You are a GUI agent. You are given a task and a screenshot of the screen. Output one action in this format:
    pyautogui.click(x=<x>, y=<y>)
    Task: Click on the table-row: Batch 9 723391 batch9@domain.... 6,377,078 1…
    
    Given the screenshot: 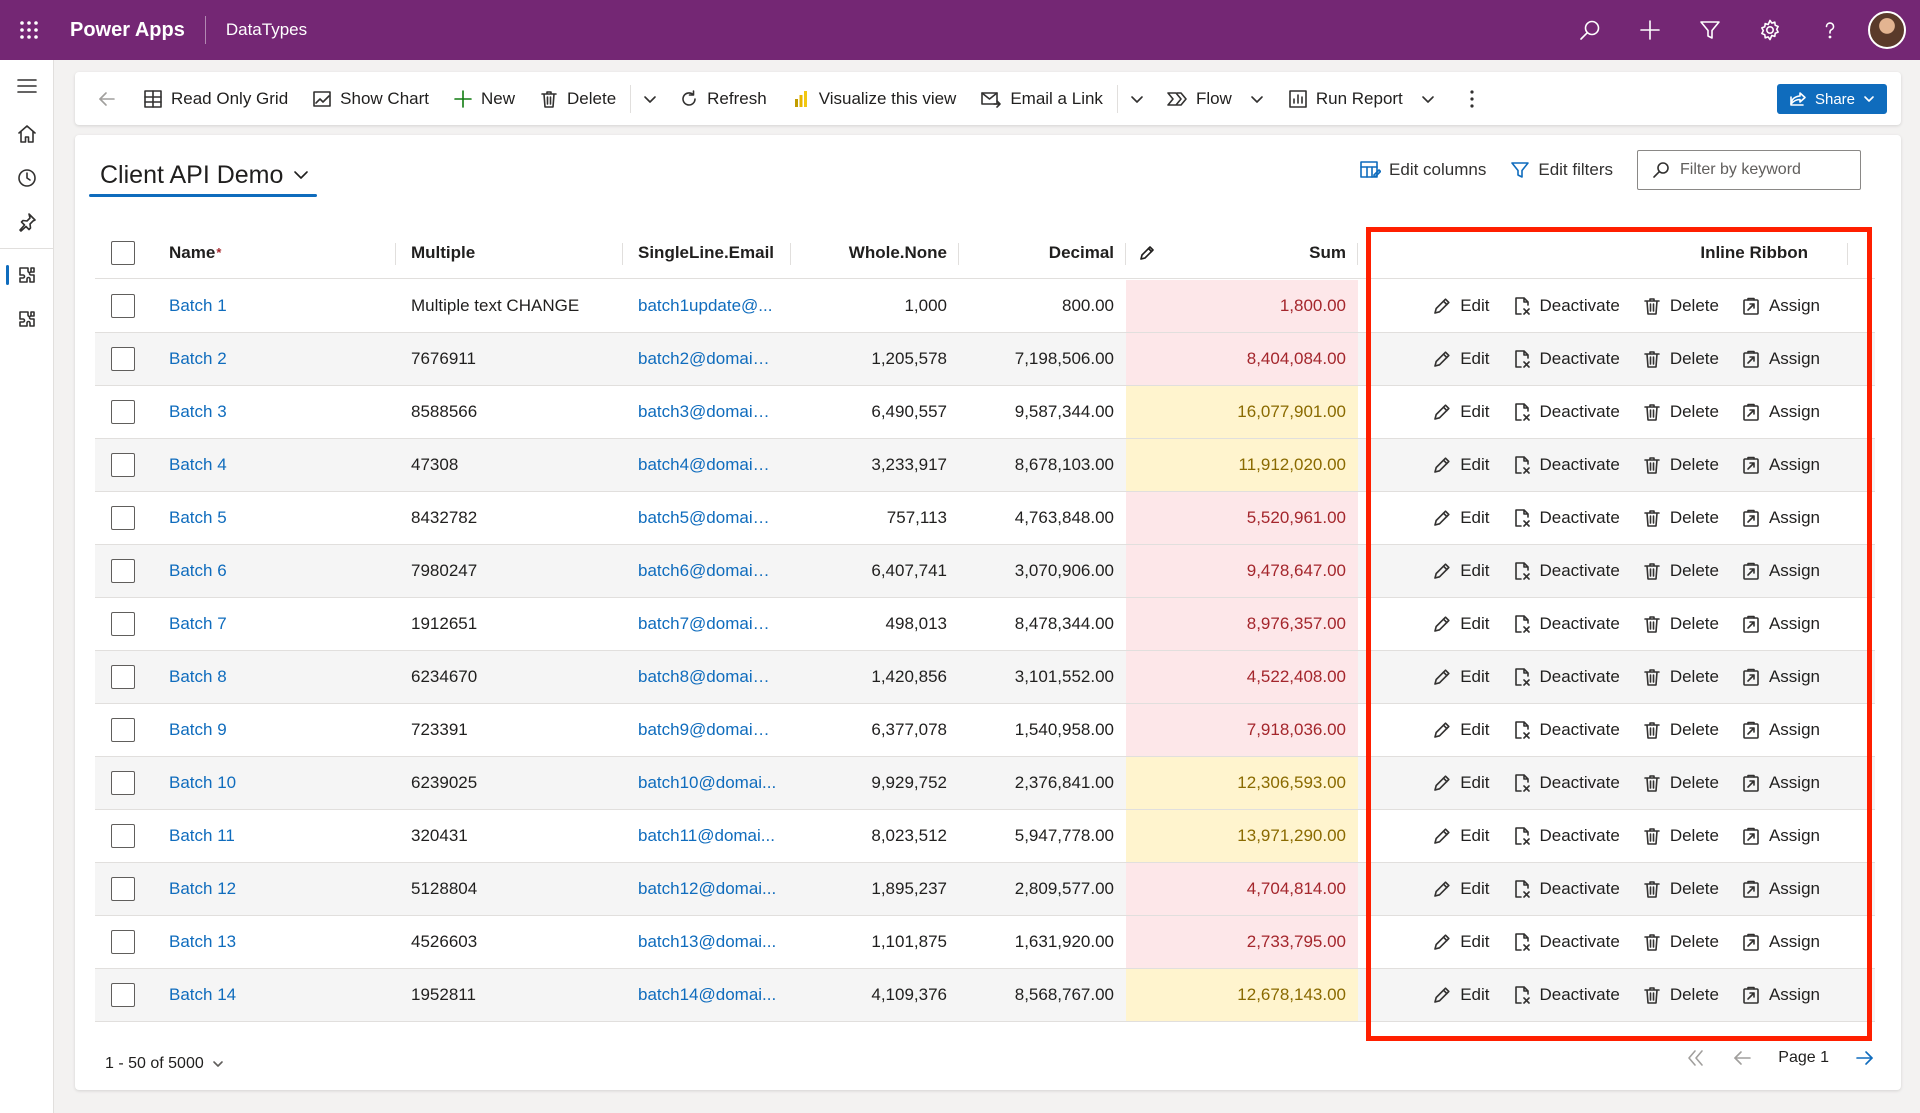 What is the action you would take?
    pyautogui.click(x=985, y=730)
    